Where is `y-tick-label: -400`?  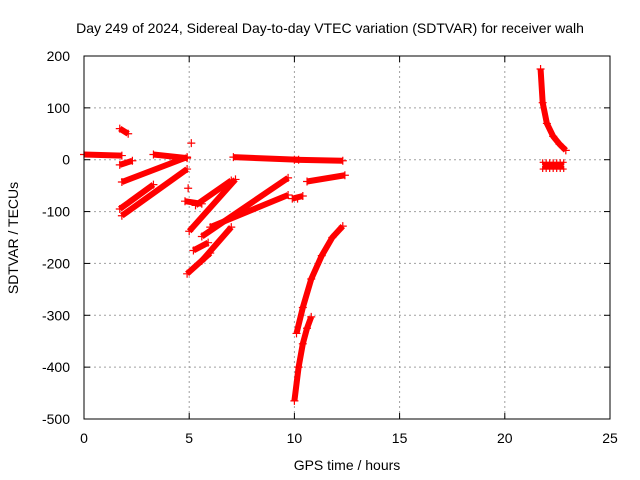 y-tick-label: -400 is located at coordinates (56, 367).